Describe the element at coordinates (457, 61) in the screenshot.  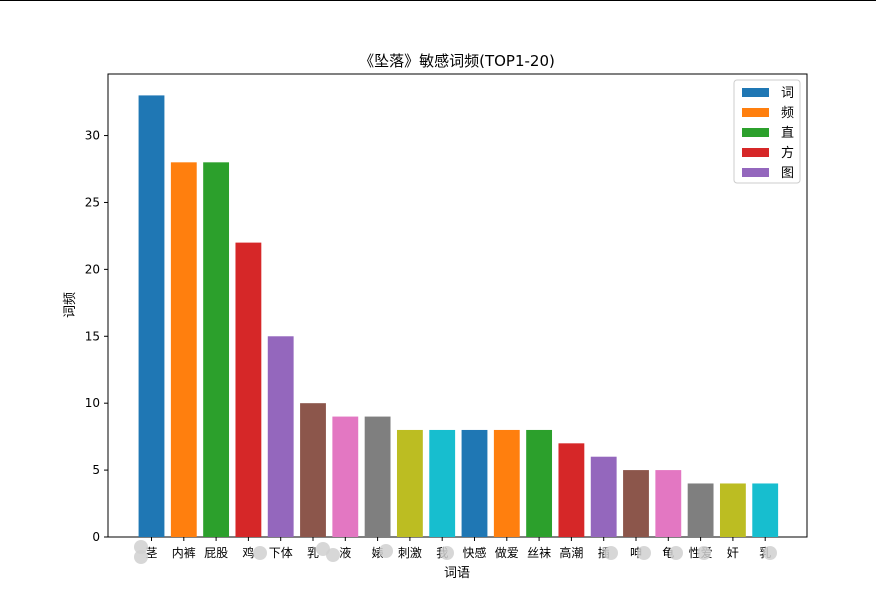
I see `chart-title: 《坠落》敏感词频(TOP1-20)` at that location.